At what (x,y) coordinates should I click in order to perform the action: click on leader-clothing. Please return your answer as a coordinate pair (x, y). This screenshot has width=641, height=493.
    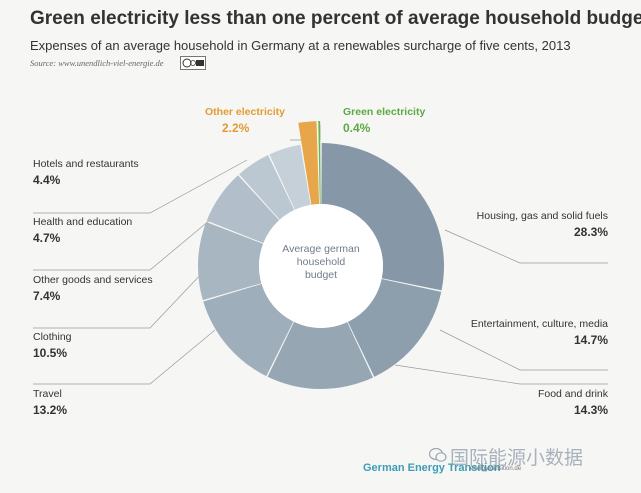
    Looking at the image, I should click on (124, 357).